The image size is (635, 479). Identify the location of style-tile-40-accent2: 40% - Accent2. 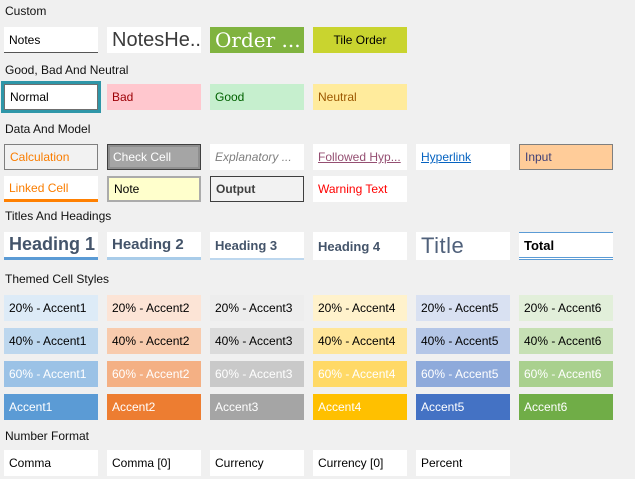
(154, 341).